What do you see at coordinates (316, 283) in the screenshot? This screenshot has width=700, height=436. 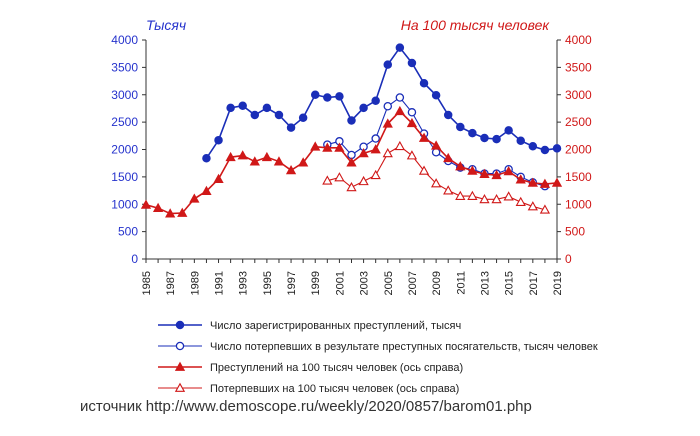 I see `x-tick-label: 1999` at bounding box center [316, 283].